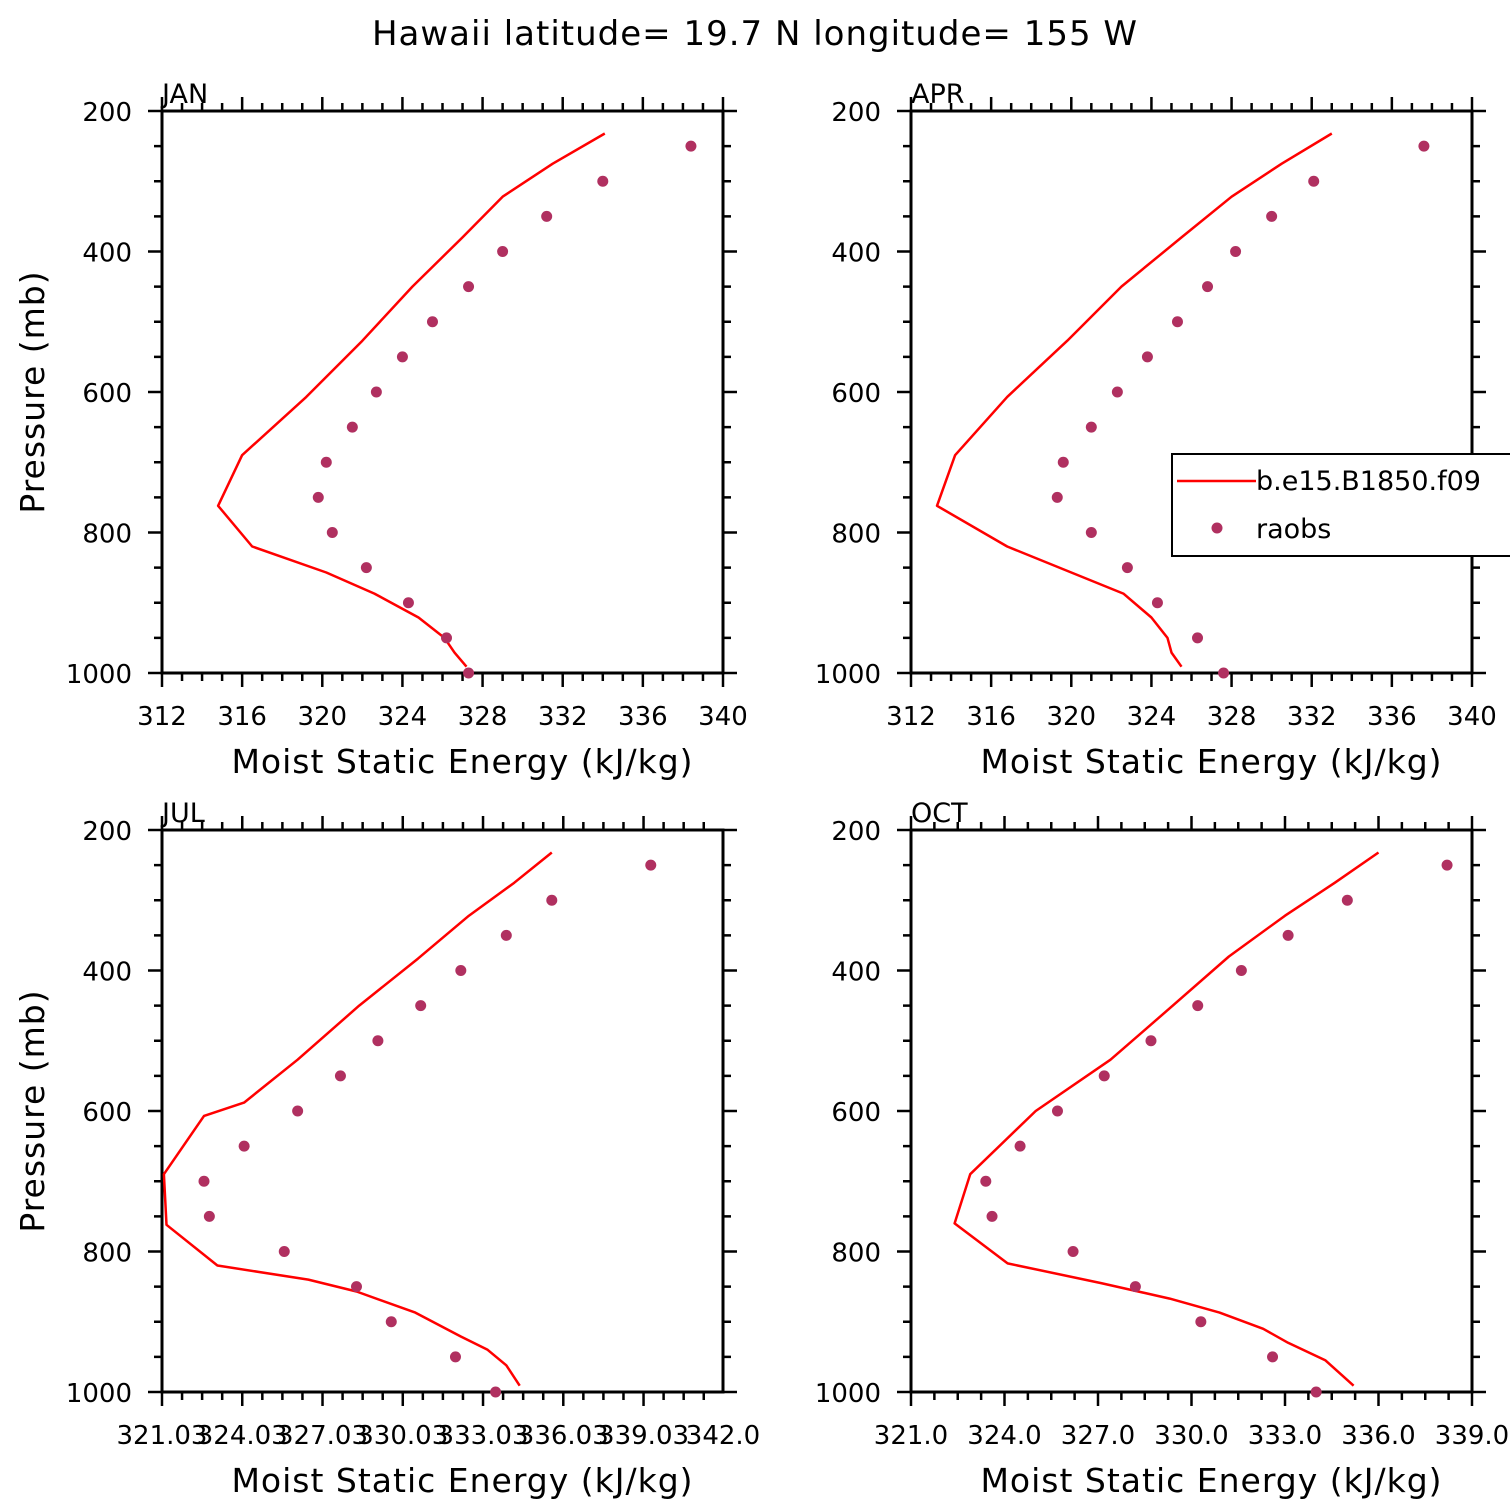  I want to click on x-tick-label: 324.03, so click(242, 1436).